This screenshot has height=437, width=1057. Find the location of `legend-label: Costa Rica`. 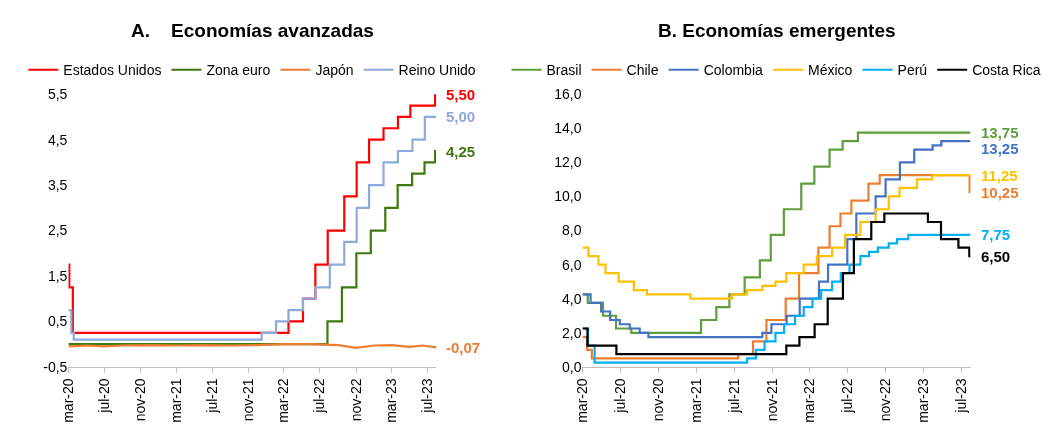

legend-label: Costa Rica is located at coordinates (1006, 70).